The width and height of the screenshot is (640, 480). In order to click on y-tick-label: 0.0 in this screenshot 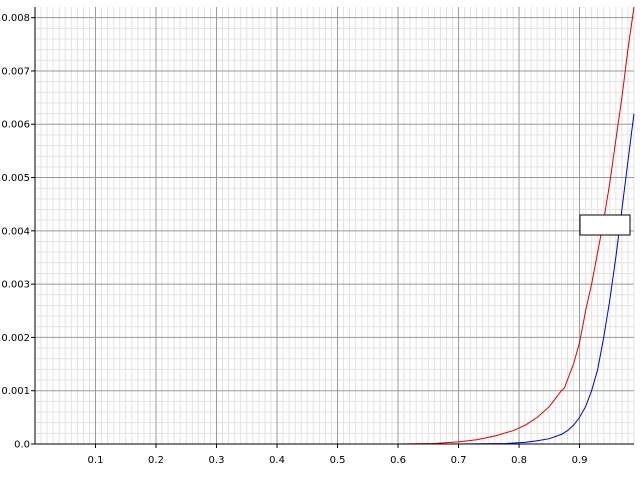, I will do `click(22, 445)`.